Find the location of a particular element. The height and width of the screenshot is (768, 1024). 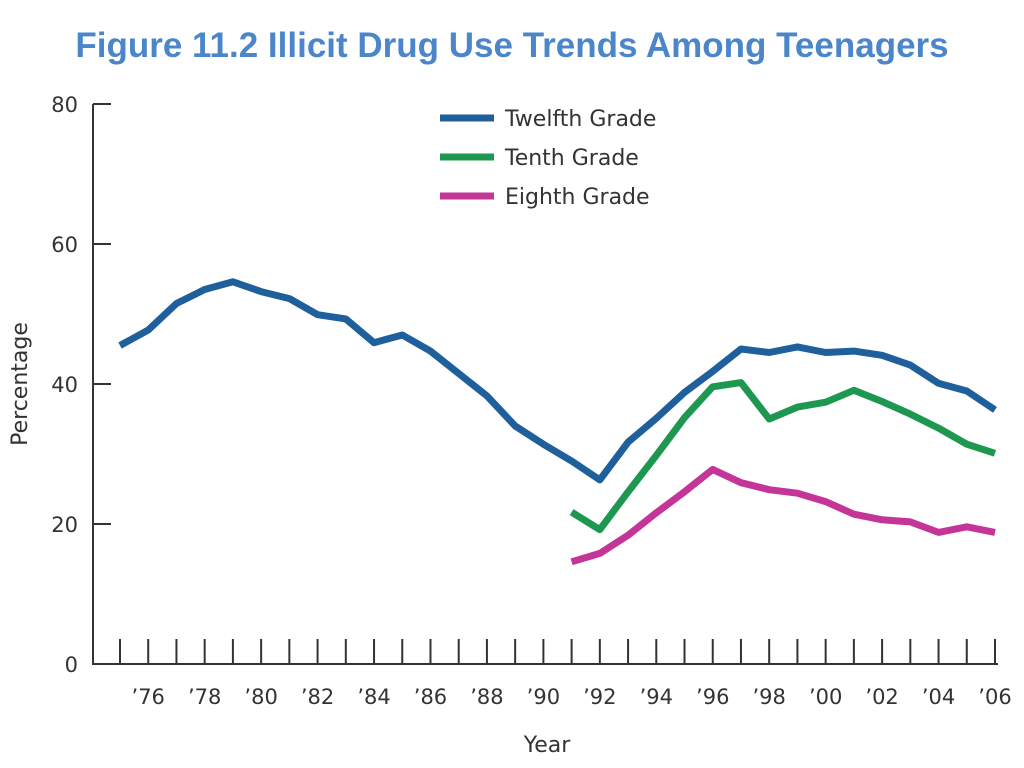

series-line-tenth-grade is located at coordinates (783, 456).